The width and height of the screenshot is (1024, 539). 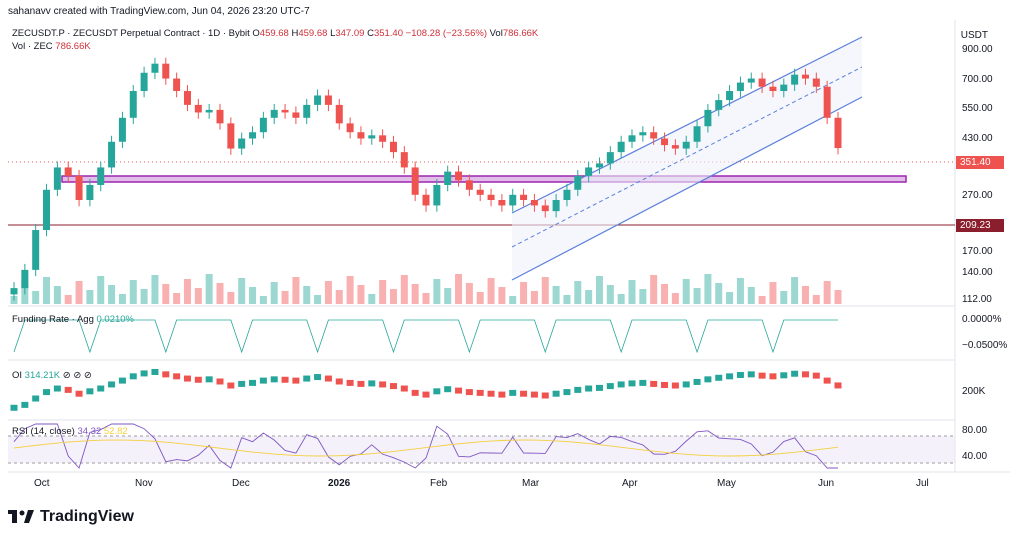 I want to click on vol-zec-label: Vol · ZEC, so click(x=32, y=46).